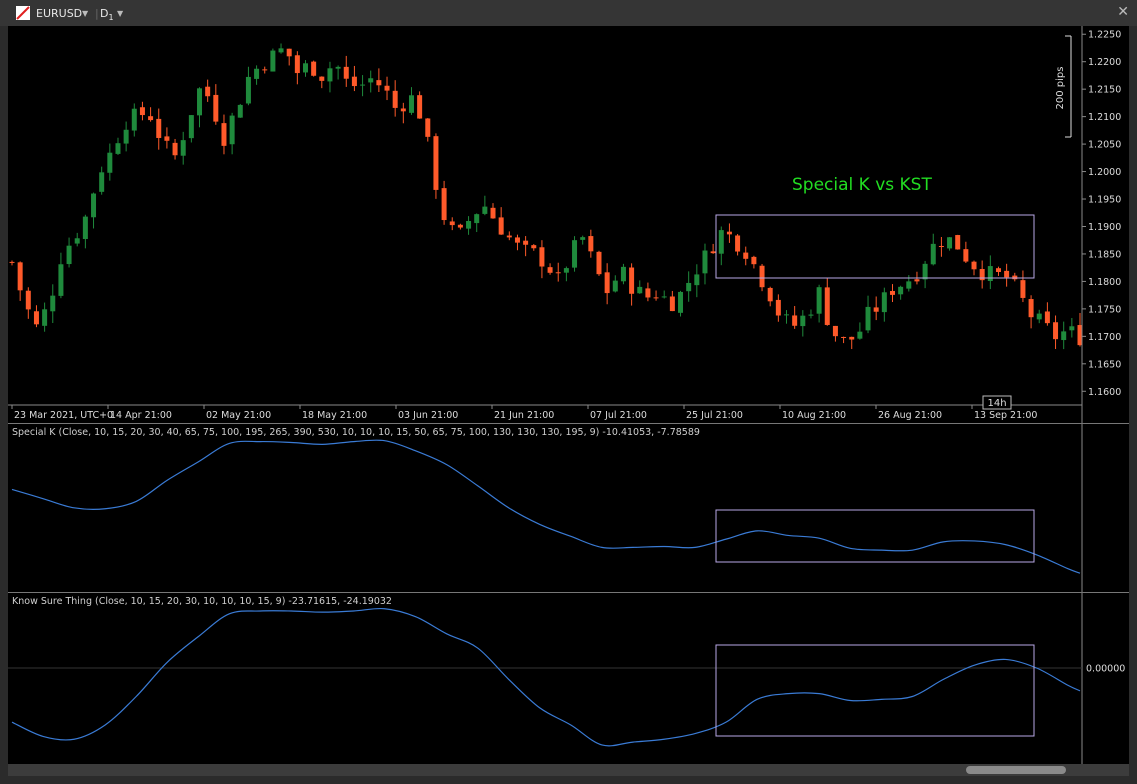 This screenshot has height=784, width=1137. Describe the element at coordinates (1104, 364) in the screenshot. I see `price-tick-label: 1.1650` at that location.